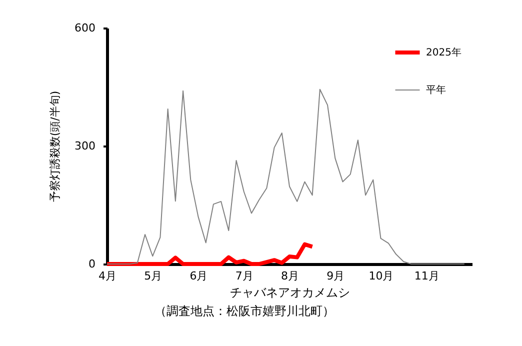  Describe the element at coordinates (107, 276) in the screenshot. I see `x-tick-label: 4月` at that location.